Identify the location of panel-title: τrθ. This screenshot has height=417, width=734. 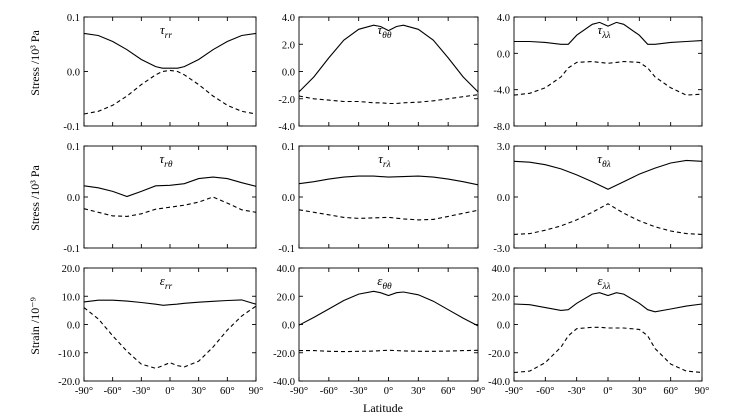
(165, 160).